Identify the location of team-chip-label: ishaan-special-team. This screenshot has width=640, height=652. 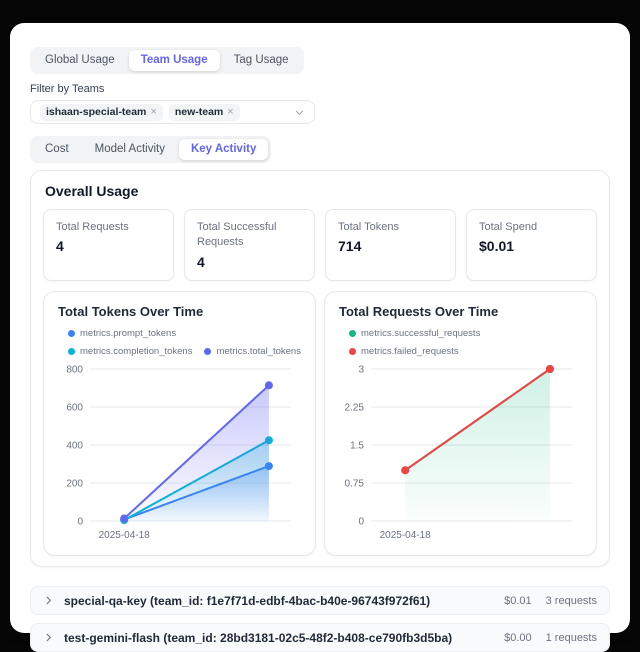
(96, 112).